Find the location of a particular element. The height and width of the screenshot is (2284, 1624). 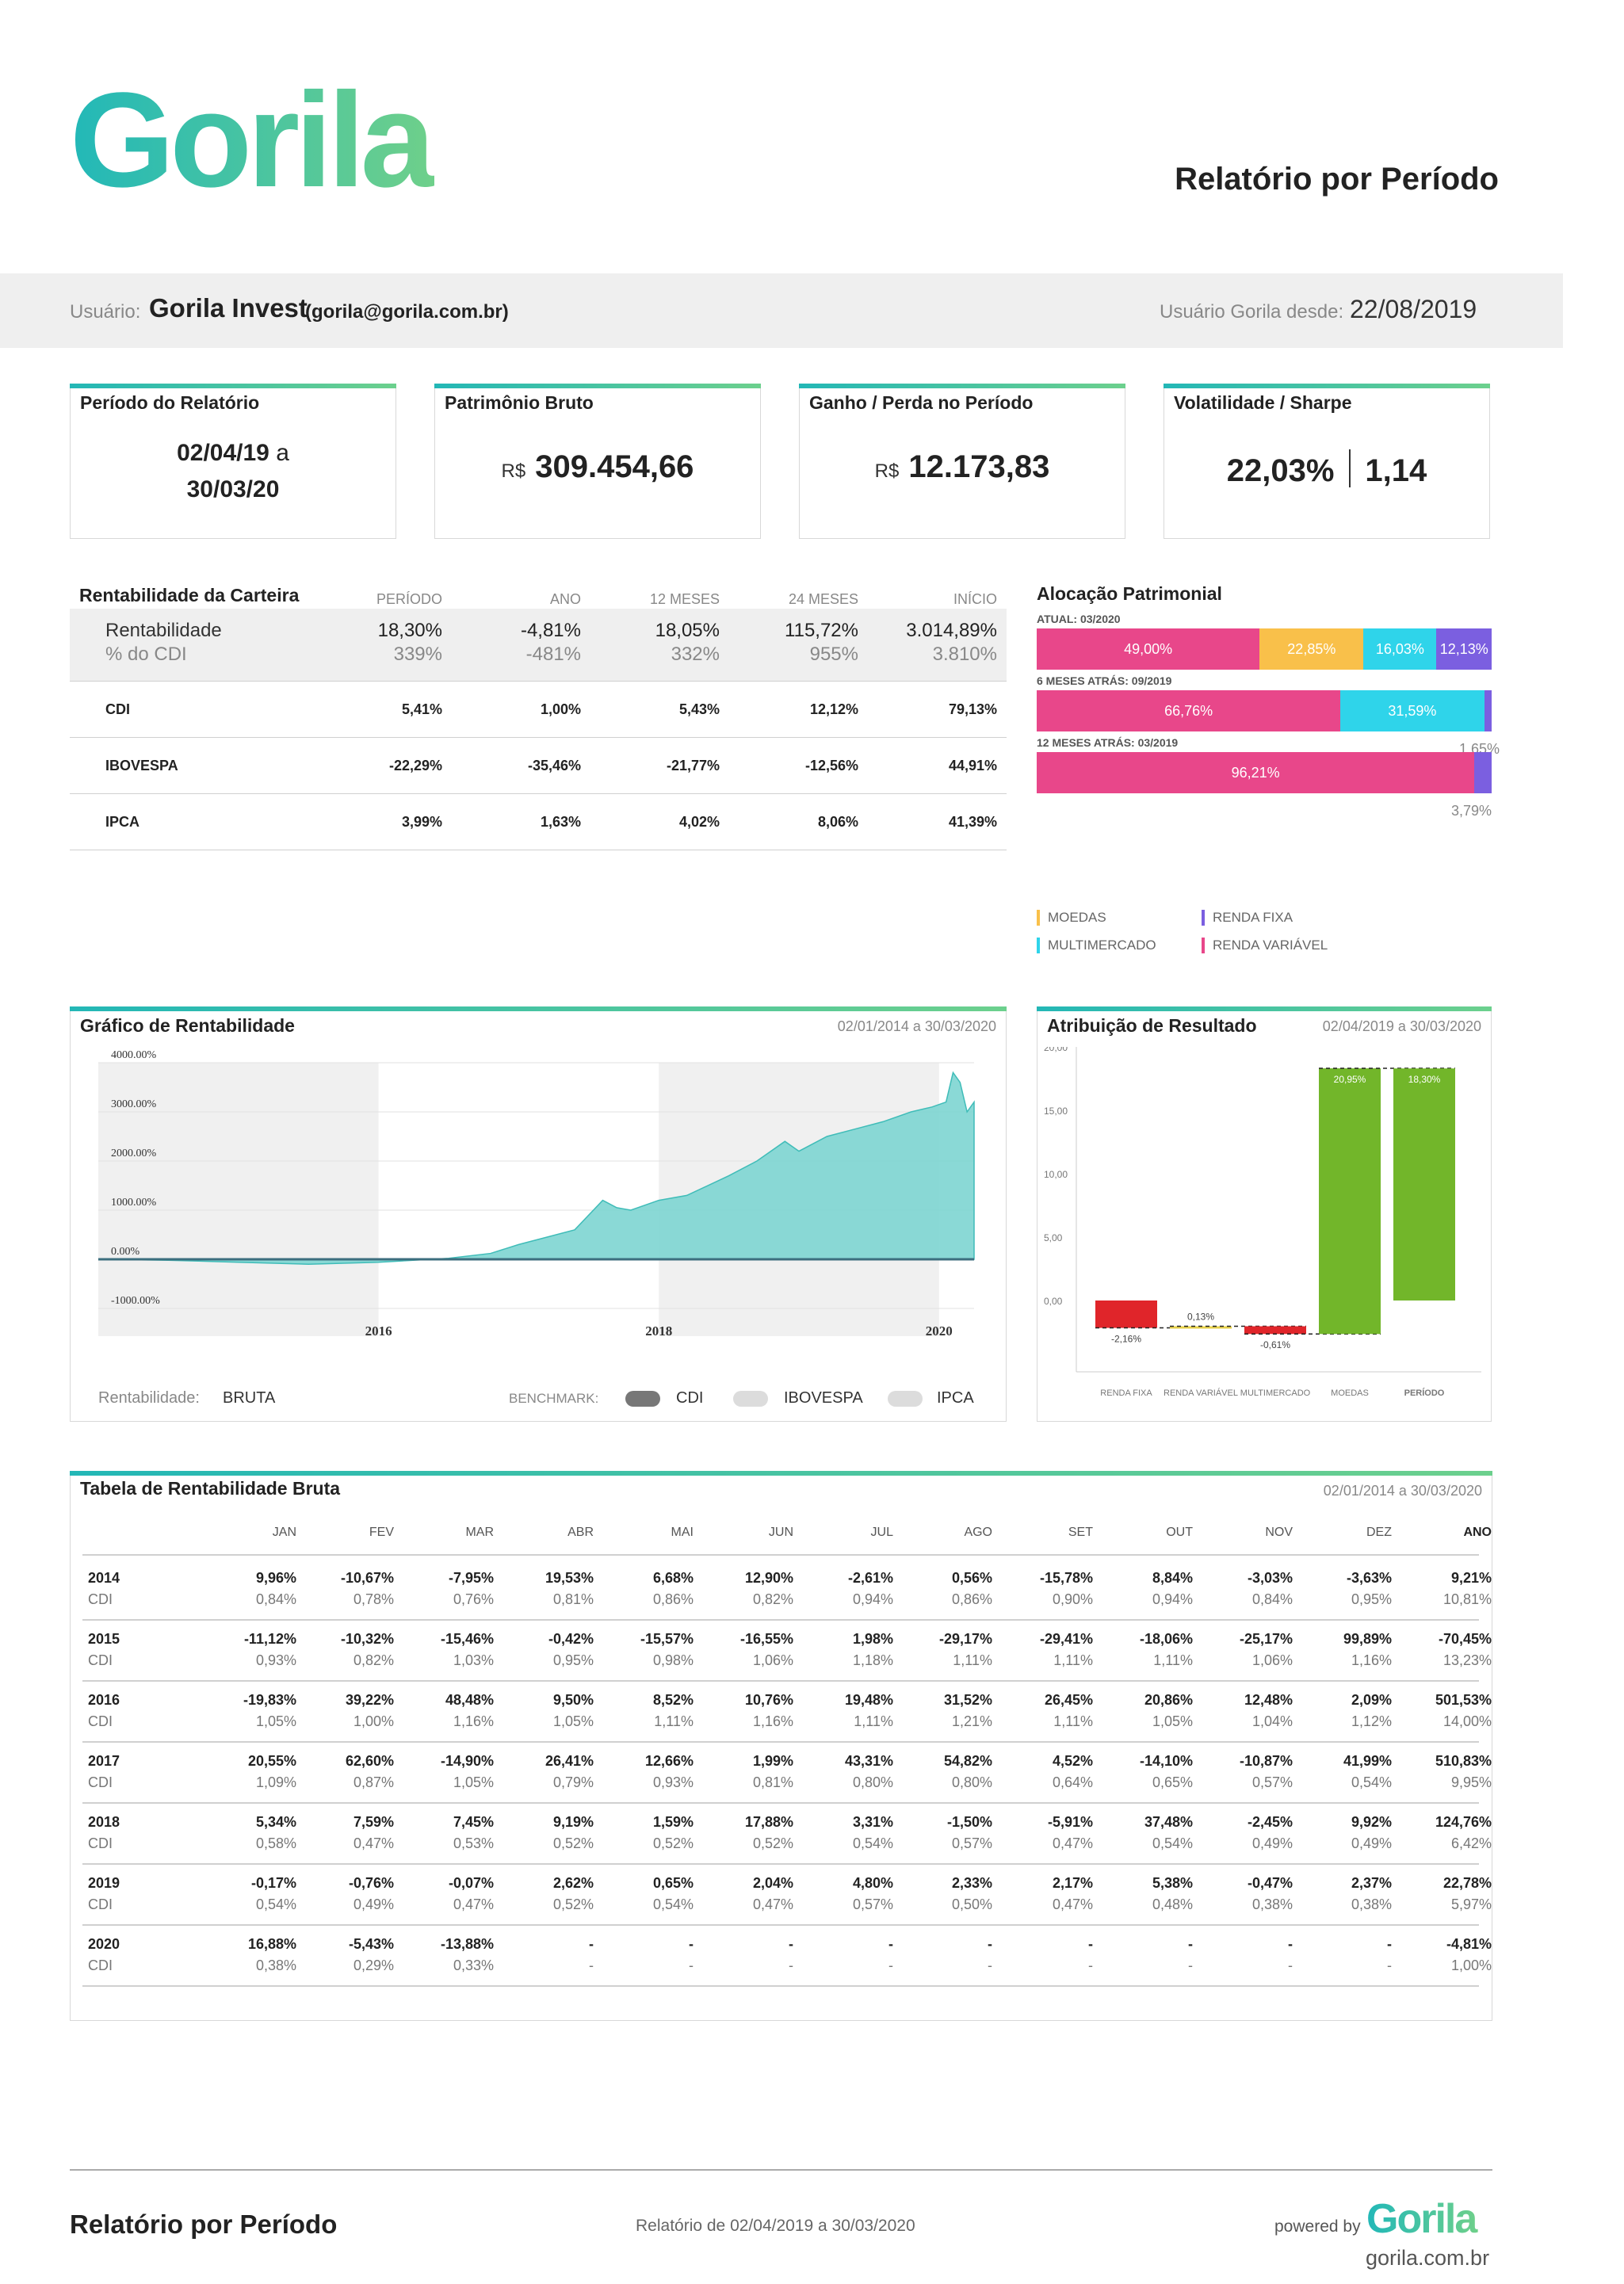

table-cell: -0,17% is located at coordinates (273, 1883).